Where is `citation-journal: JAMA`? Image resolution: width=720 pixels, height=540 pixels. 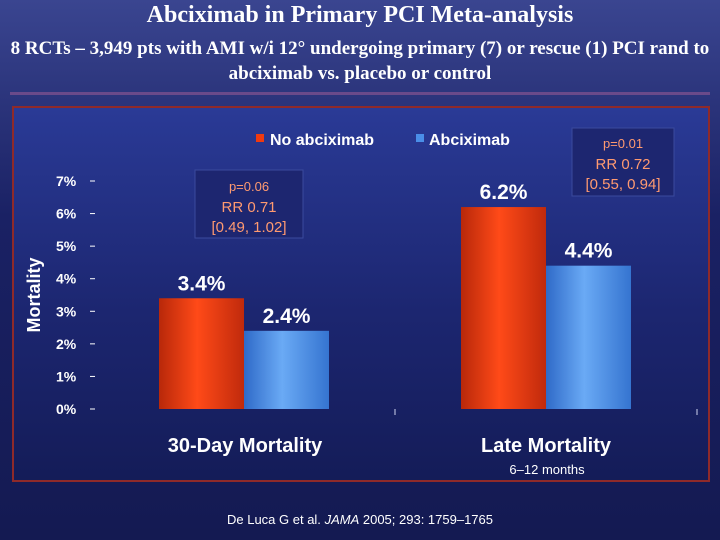
citation-journal: JAMA is located at coordinates (342, 519).